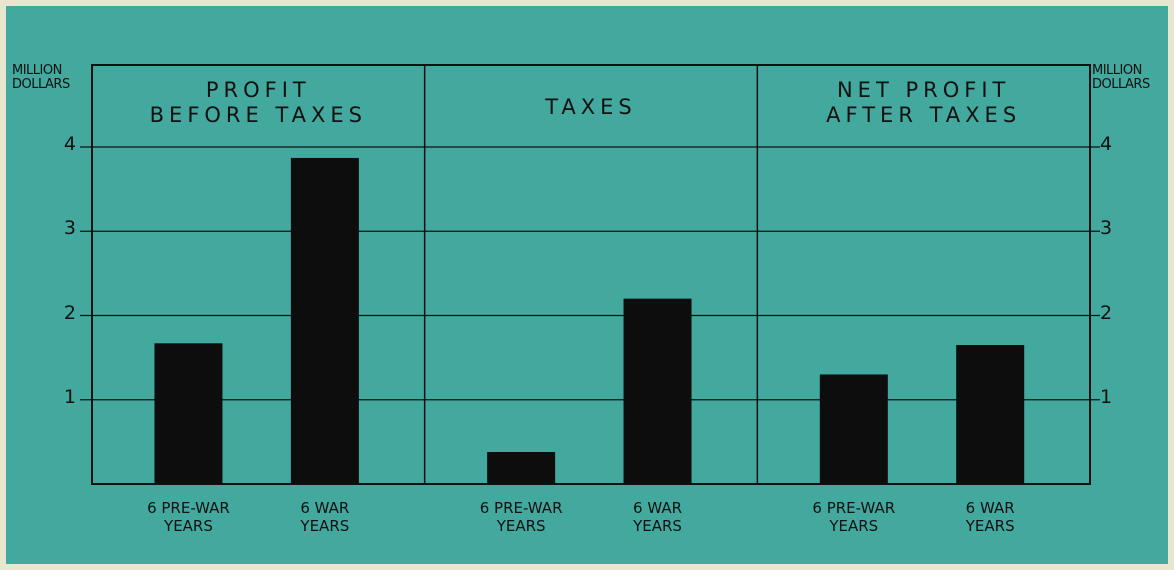 The height and width of the screenshot is (570, 1174). Describe the element at coordinates (591, 107) in the screenshot. I see `panel-title: TAXES` at that location.